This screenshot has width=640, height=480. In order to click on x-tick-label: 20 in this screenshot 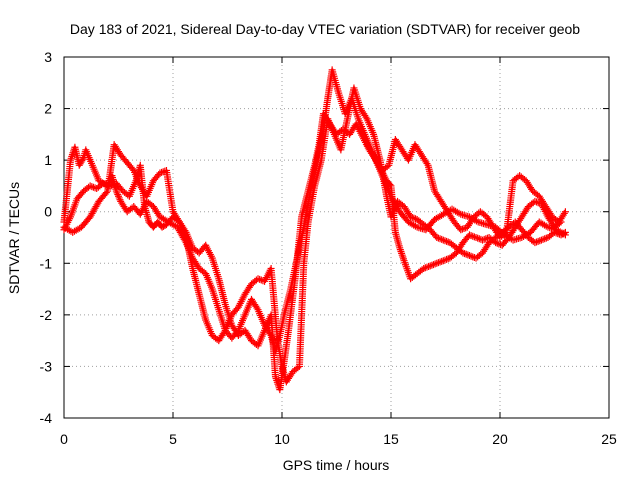, I will do `click(500, 439)`.